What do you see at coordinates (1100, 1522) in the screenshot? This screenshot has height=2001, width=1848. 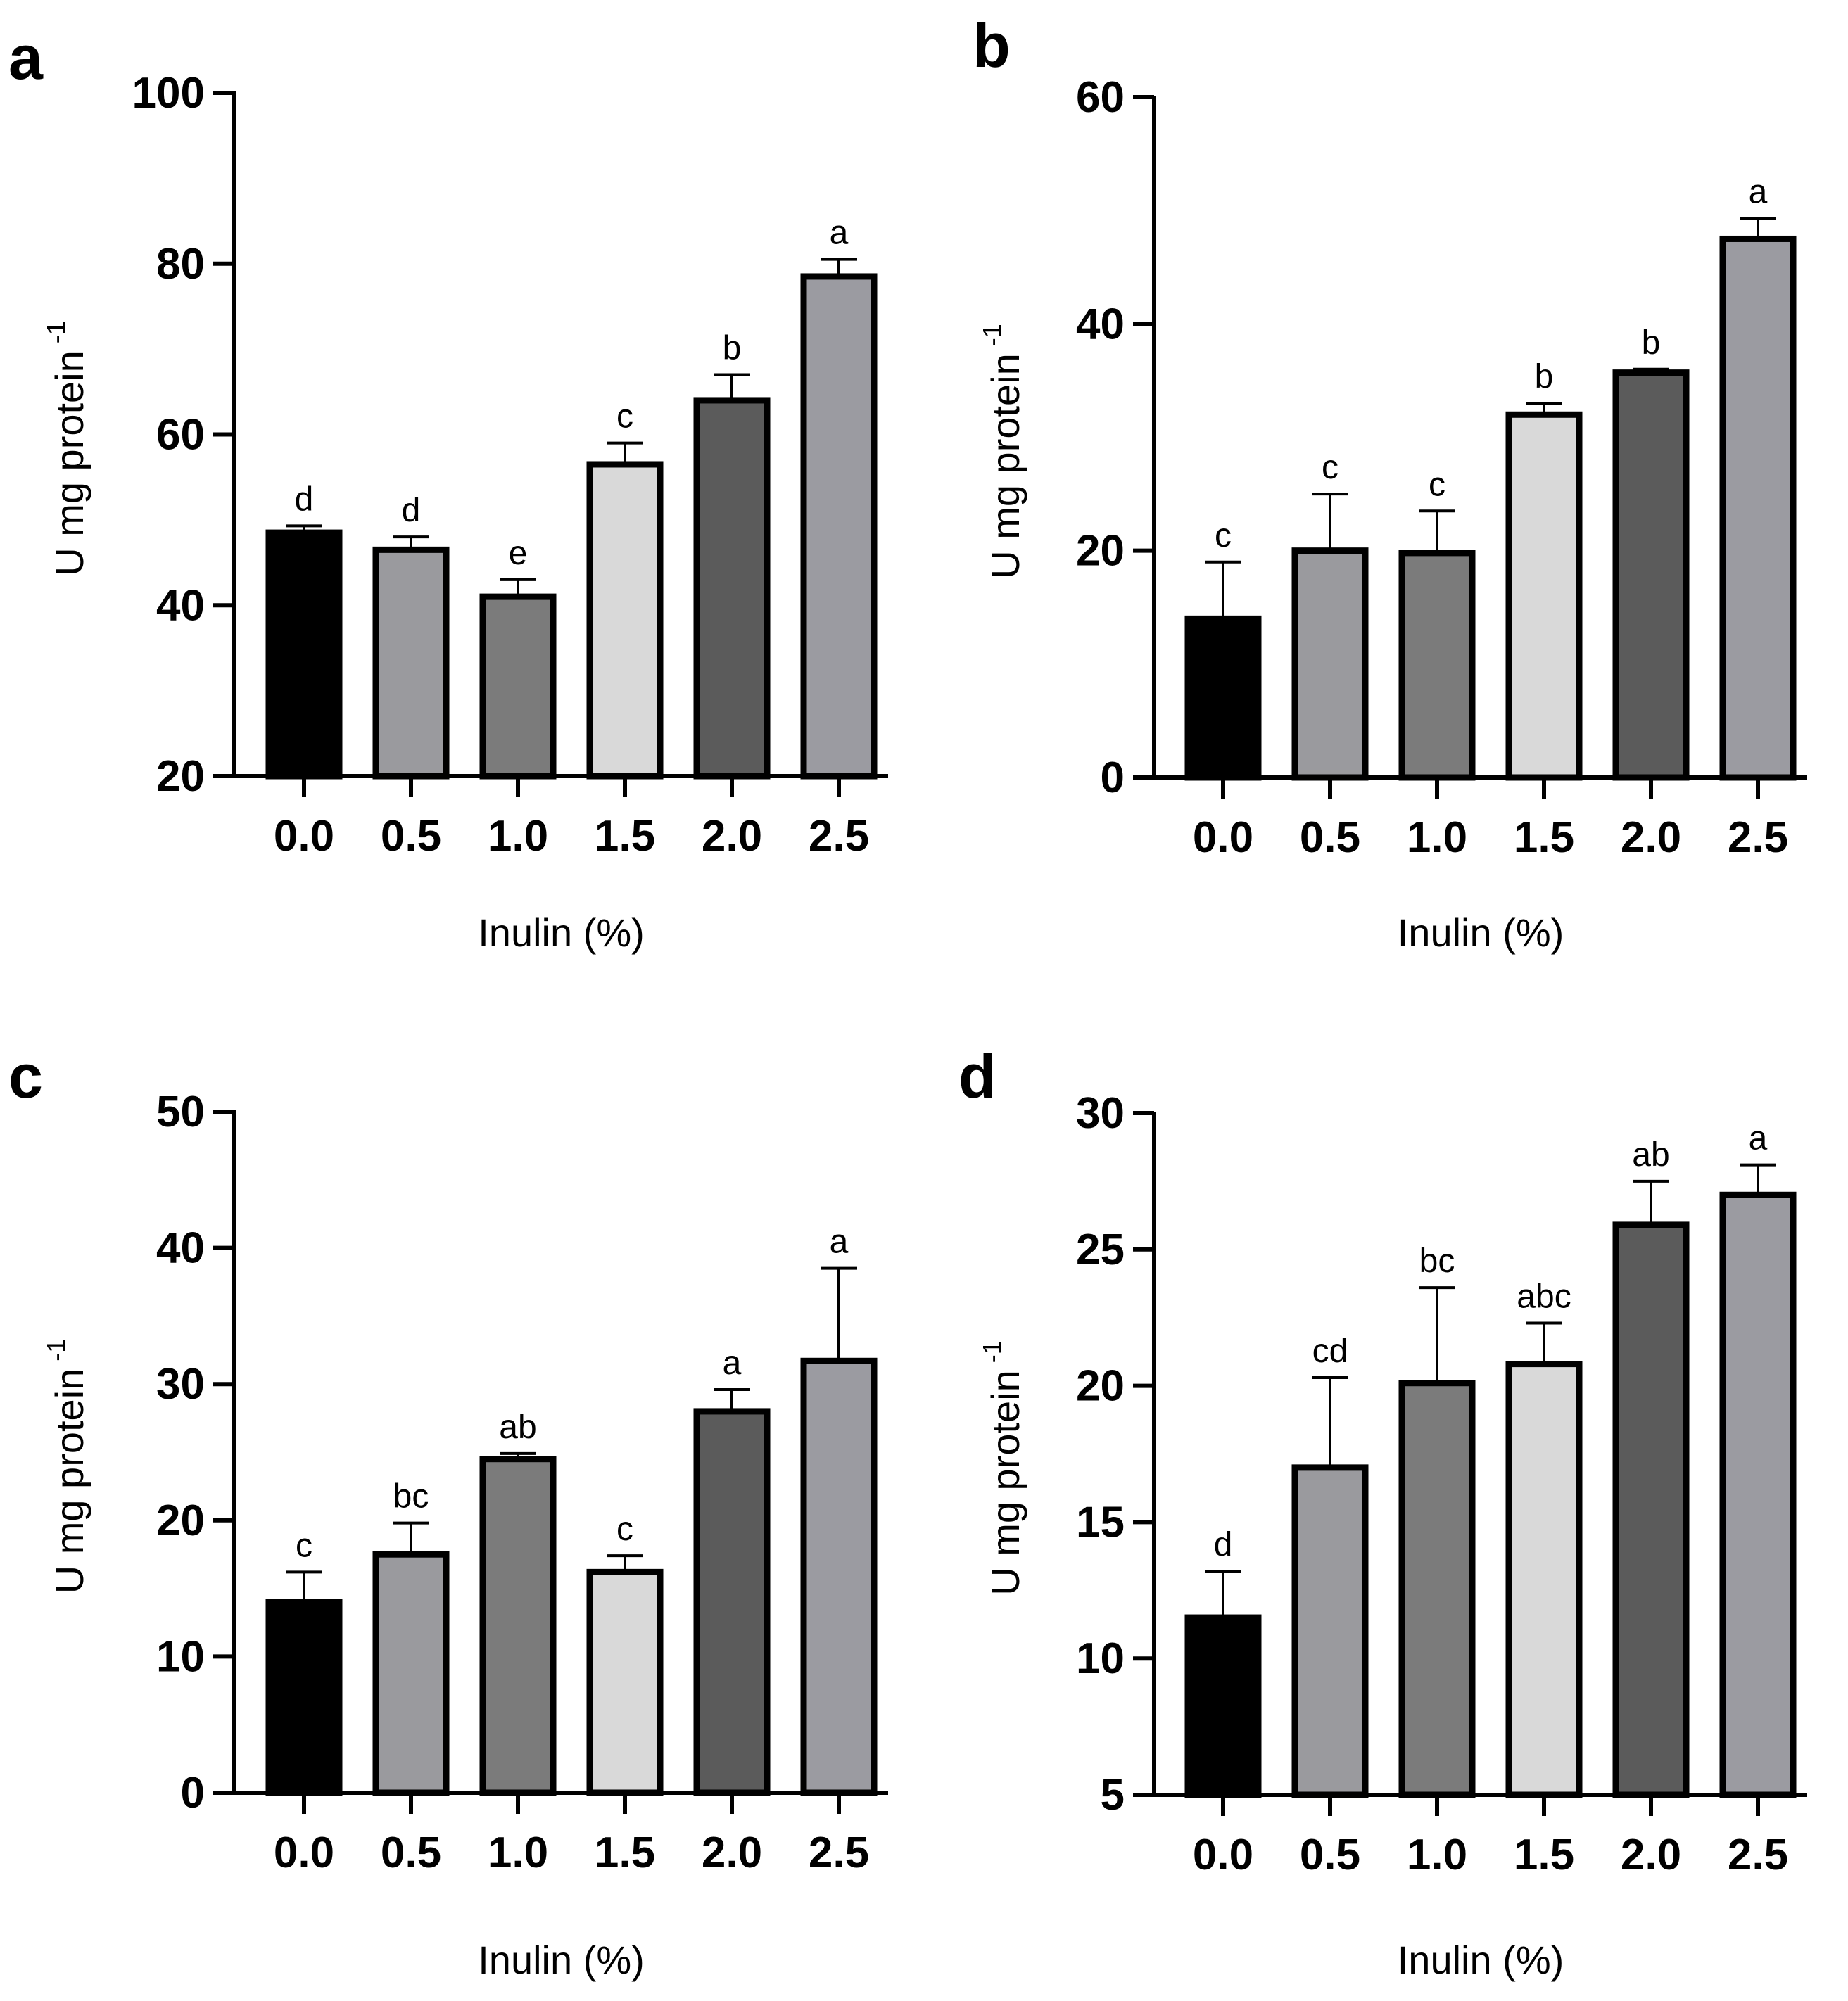 I see `y-tick-label: 15` at bounding box center [1100, 1522].